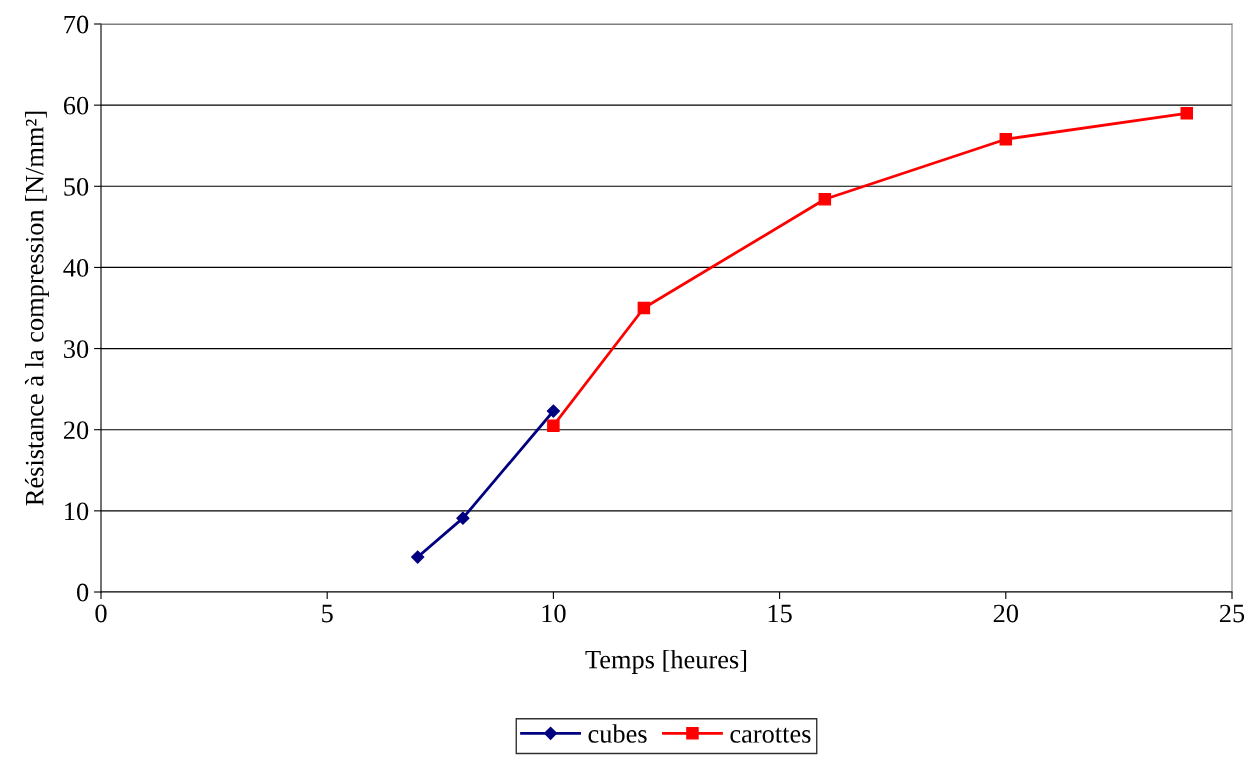  What do you see at coordinates (76, 430) in the screenshot?
I see `y-tick-label: 20` at bounding box center [76, 430].